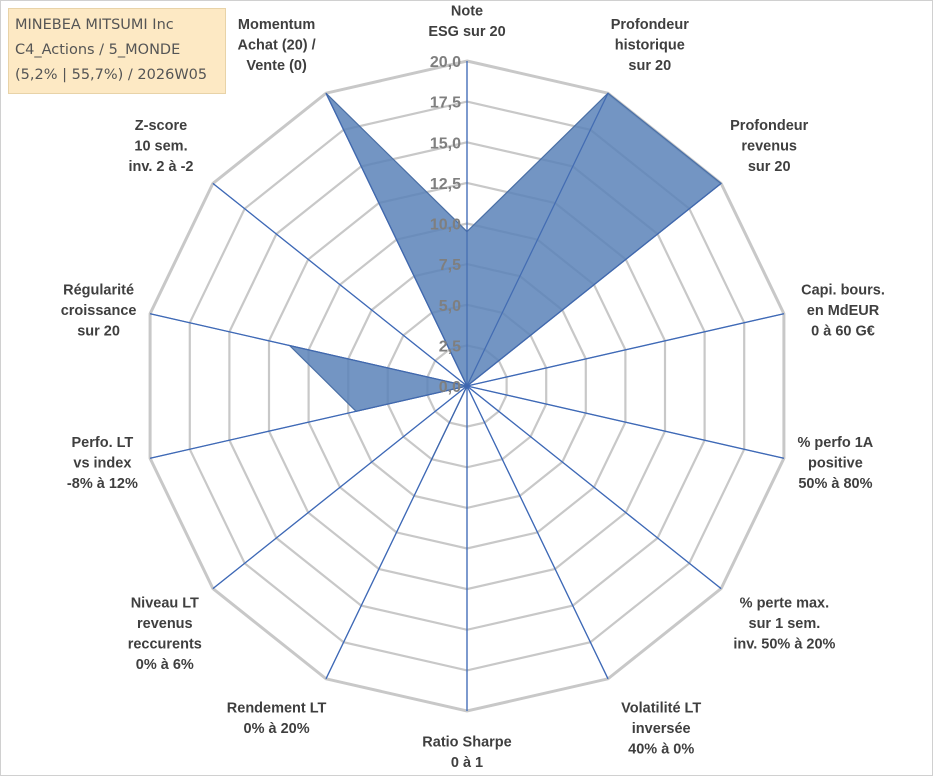 Image resolution: width=933 pixels, height=776 pixels. I want to click on category-label-line: Momentum, so click(276, 25).